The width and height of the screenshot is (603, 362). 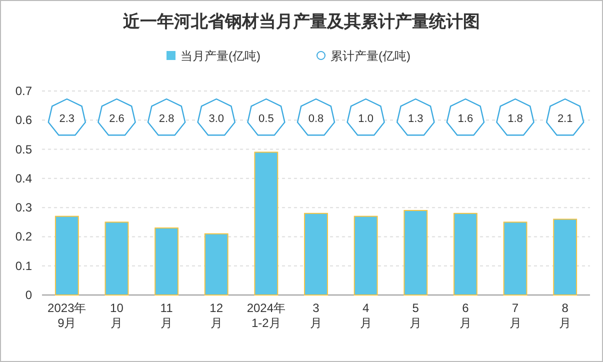 What do you see at coordinates (217, 315) in the screenshot?
I see `x-tick-label: 12月` at bounding box center [217, 315].